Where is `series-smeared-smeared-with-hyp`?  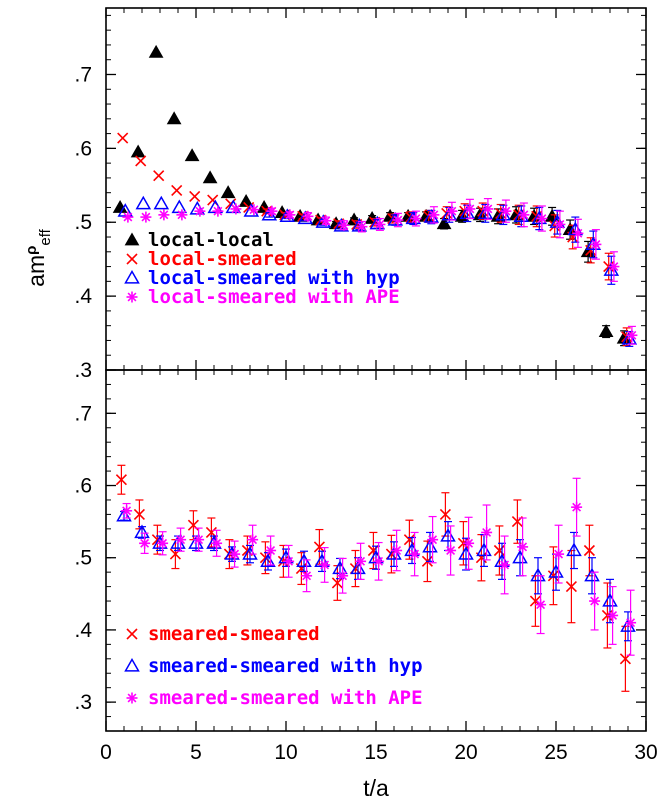 series-smeared-smeared-with-hyp is located at coordinates (376, 574).